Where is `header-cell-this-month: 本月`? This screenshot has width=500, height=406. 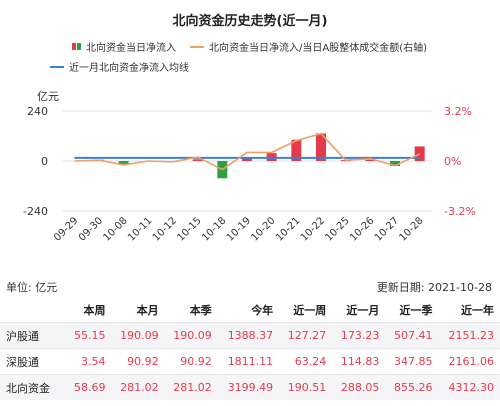 header-cell-this-month: 本月 is located at coordinates (138, 310).